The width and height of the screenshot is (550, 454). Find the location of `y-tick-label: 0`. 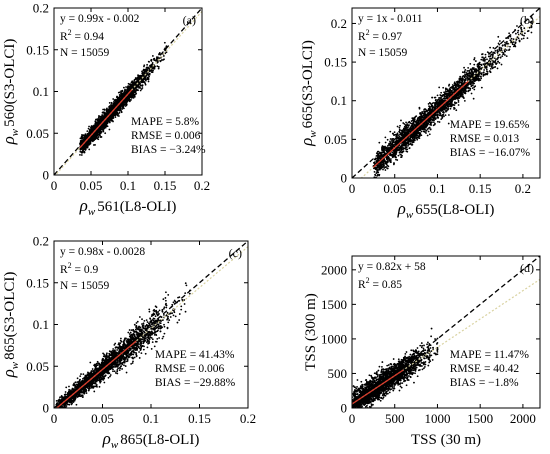

y-tick-label: 0 is located at coordinates (46, 175).